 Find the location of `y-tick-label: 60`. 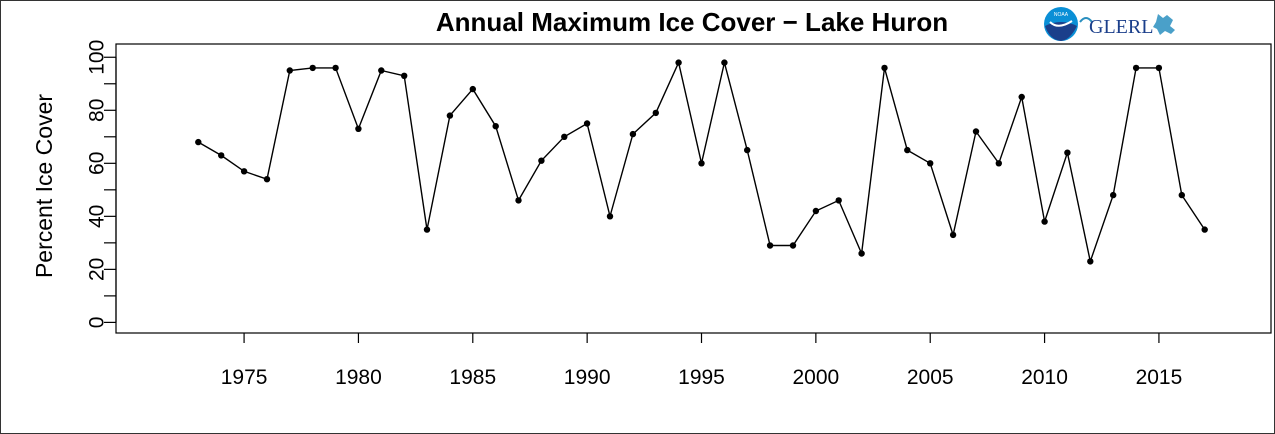

y-tick-label: 60 is located at coordinates (96, 163).